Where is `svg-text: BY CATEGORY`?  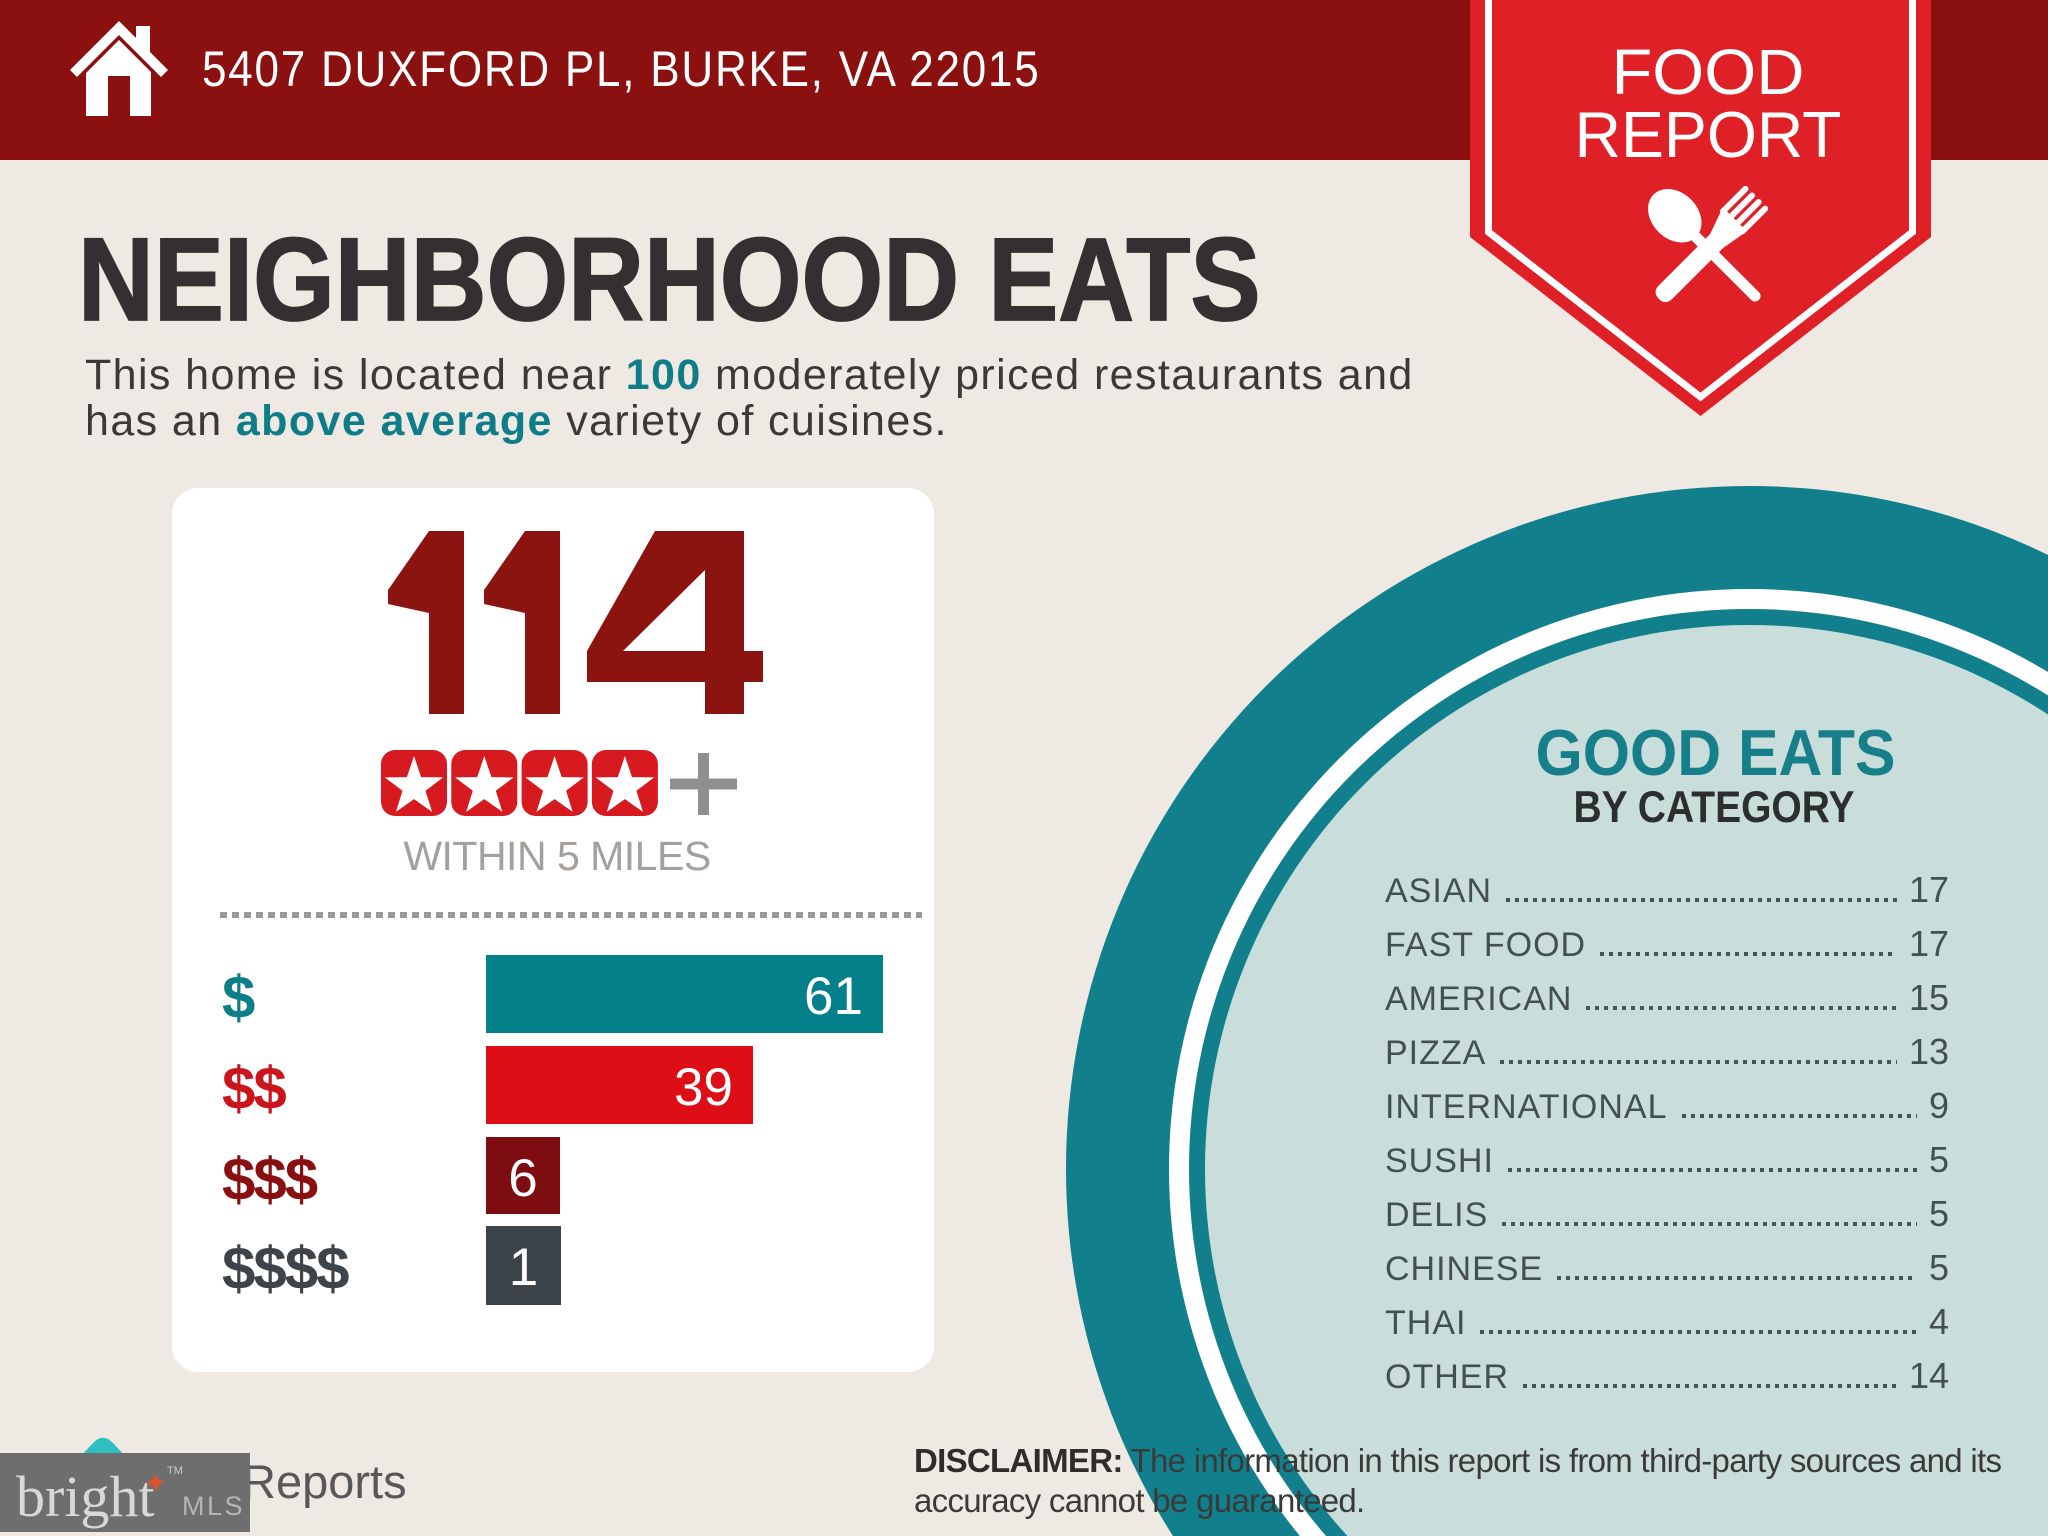
svg-text: BY CATEGORY is located at coordinates (1714, 807).